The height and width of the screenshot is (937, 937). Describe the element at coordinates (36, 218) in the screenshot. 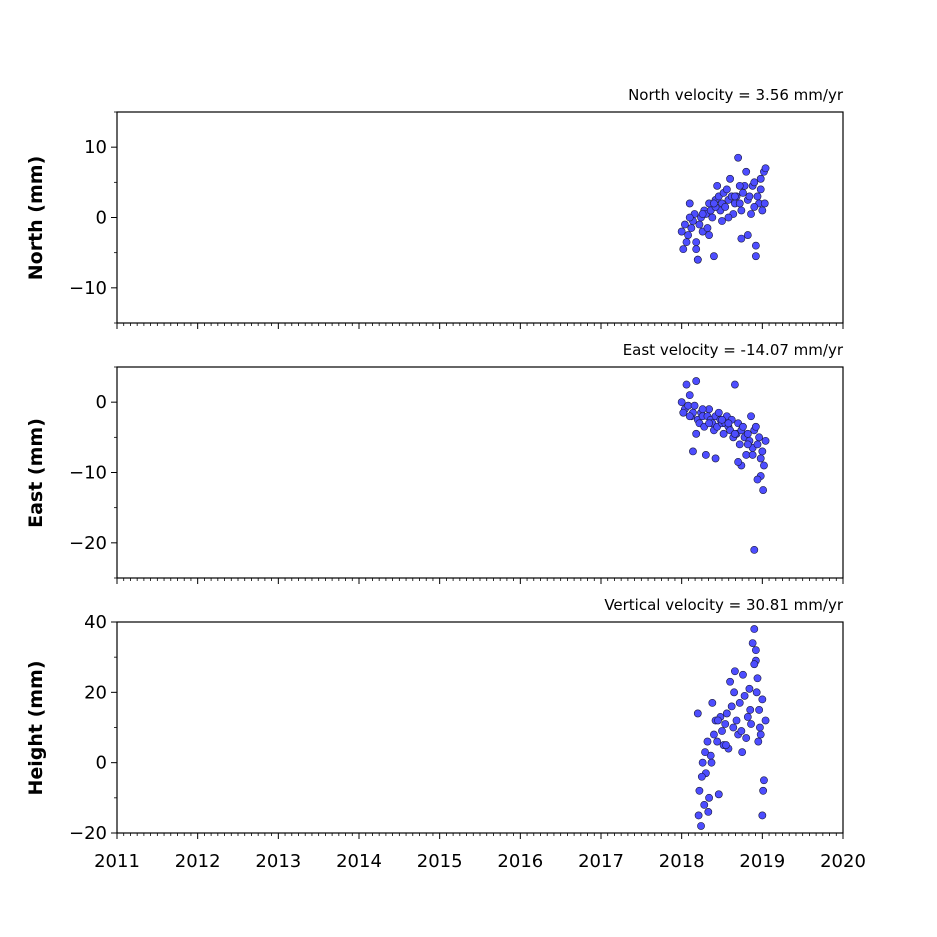

I see `north-ylabel: North (mm)` at that location.